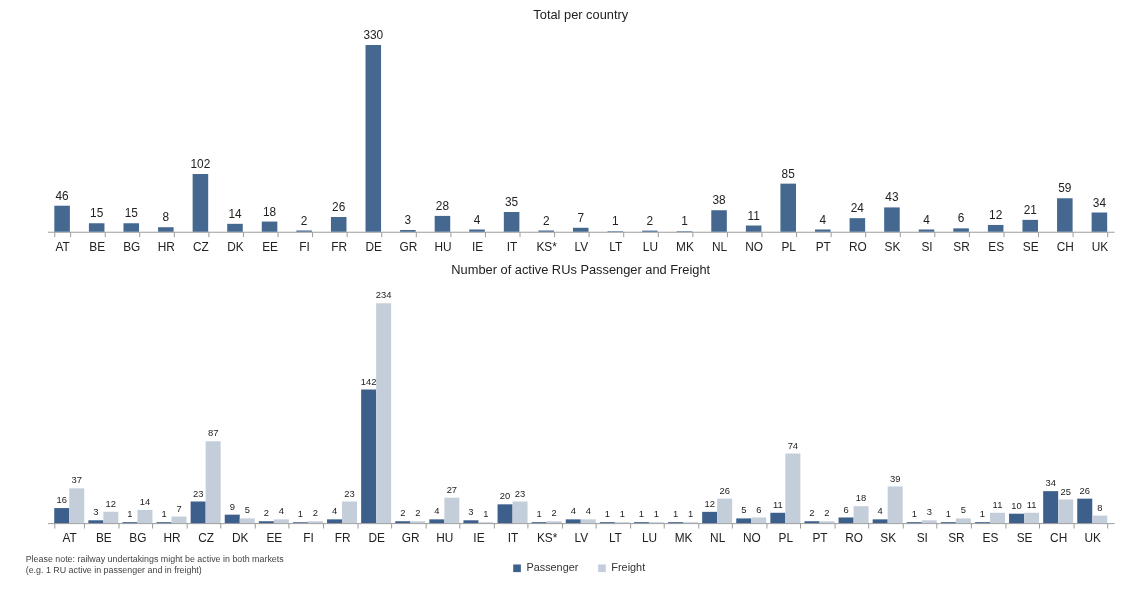  Describe the element at coordinates (201, 247) in the screenshot. I see `x-tick-label: CZ` at that location.